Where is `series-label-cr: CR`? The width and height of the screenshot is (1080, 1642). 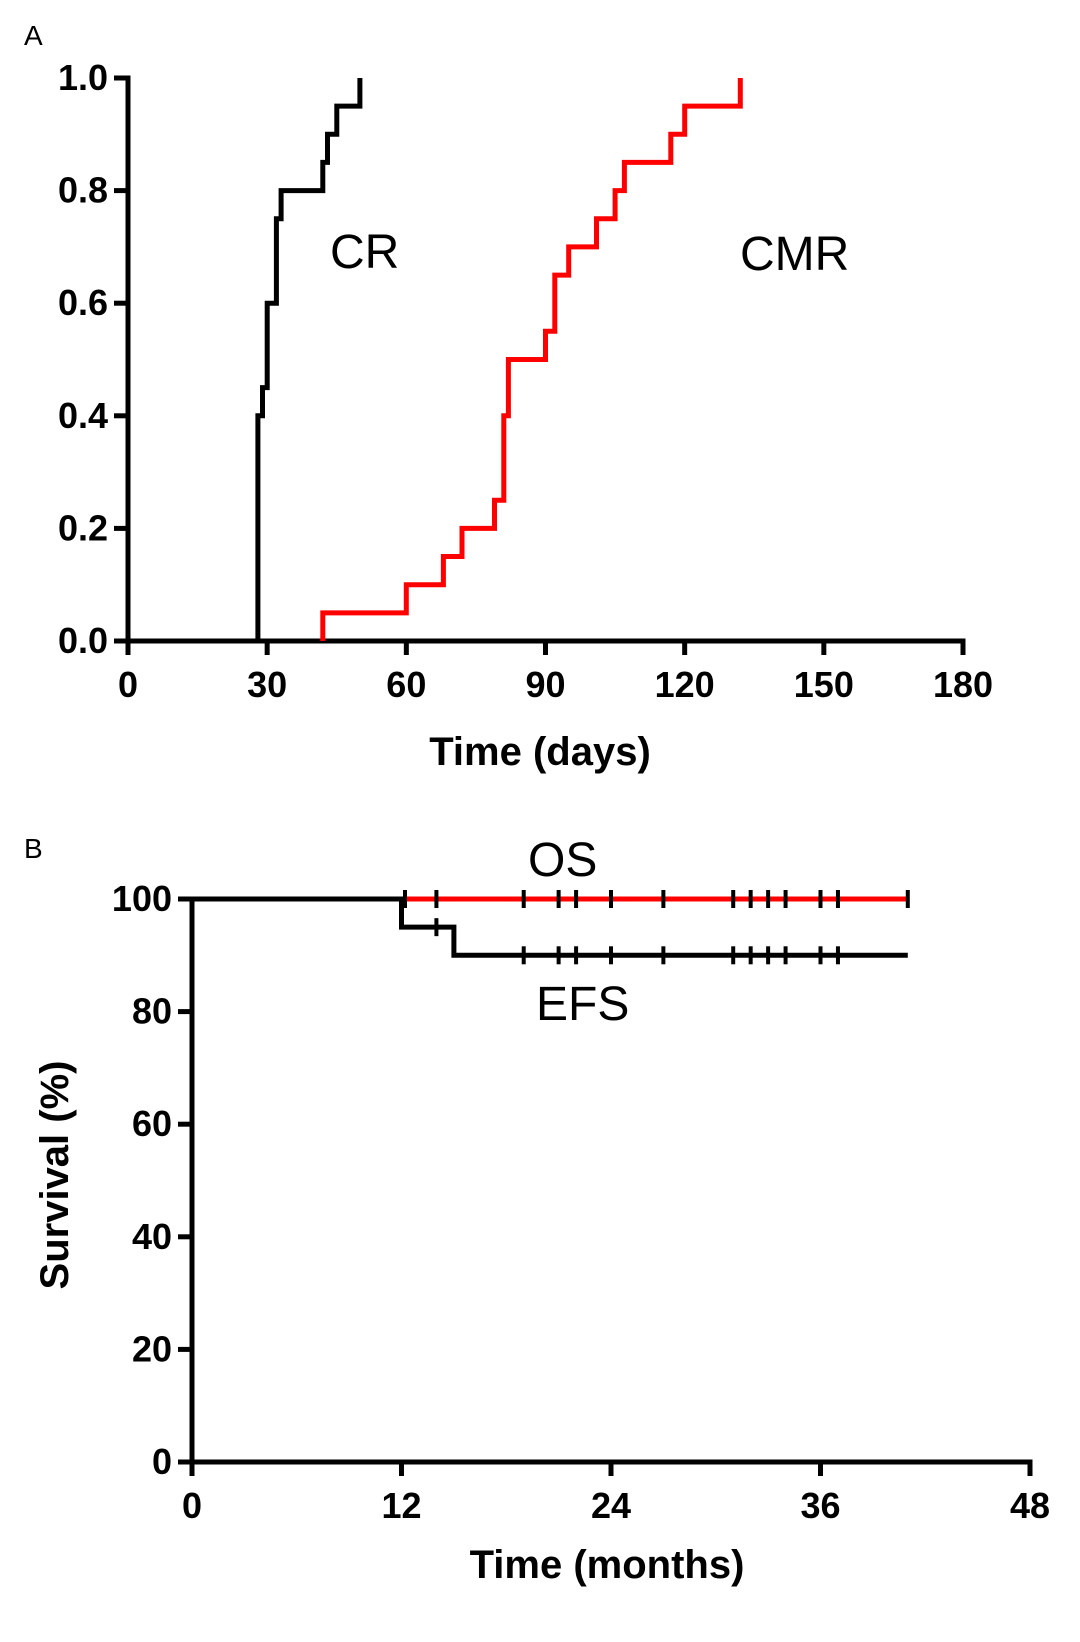 series-label-cr: CR is located at coordinates (364, 252).